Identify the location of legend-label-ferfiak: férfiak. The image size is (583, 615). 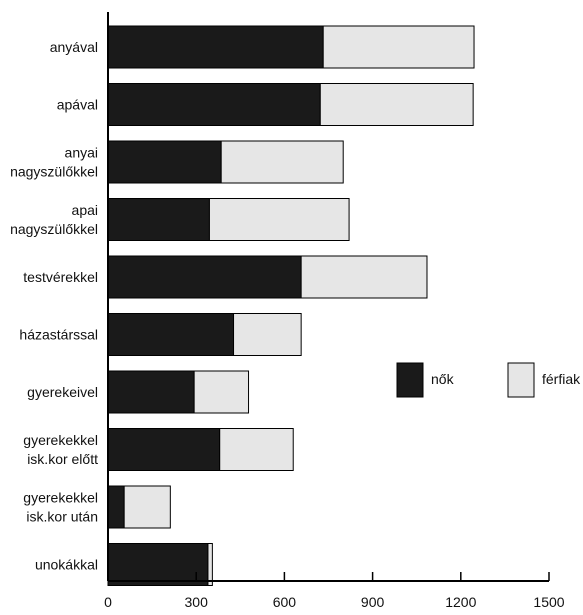
(561, 379).